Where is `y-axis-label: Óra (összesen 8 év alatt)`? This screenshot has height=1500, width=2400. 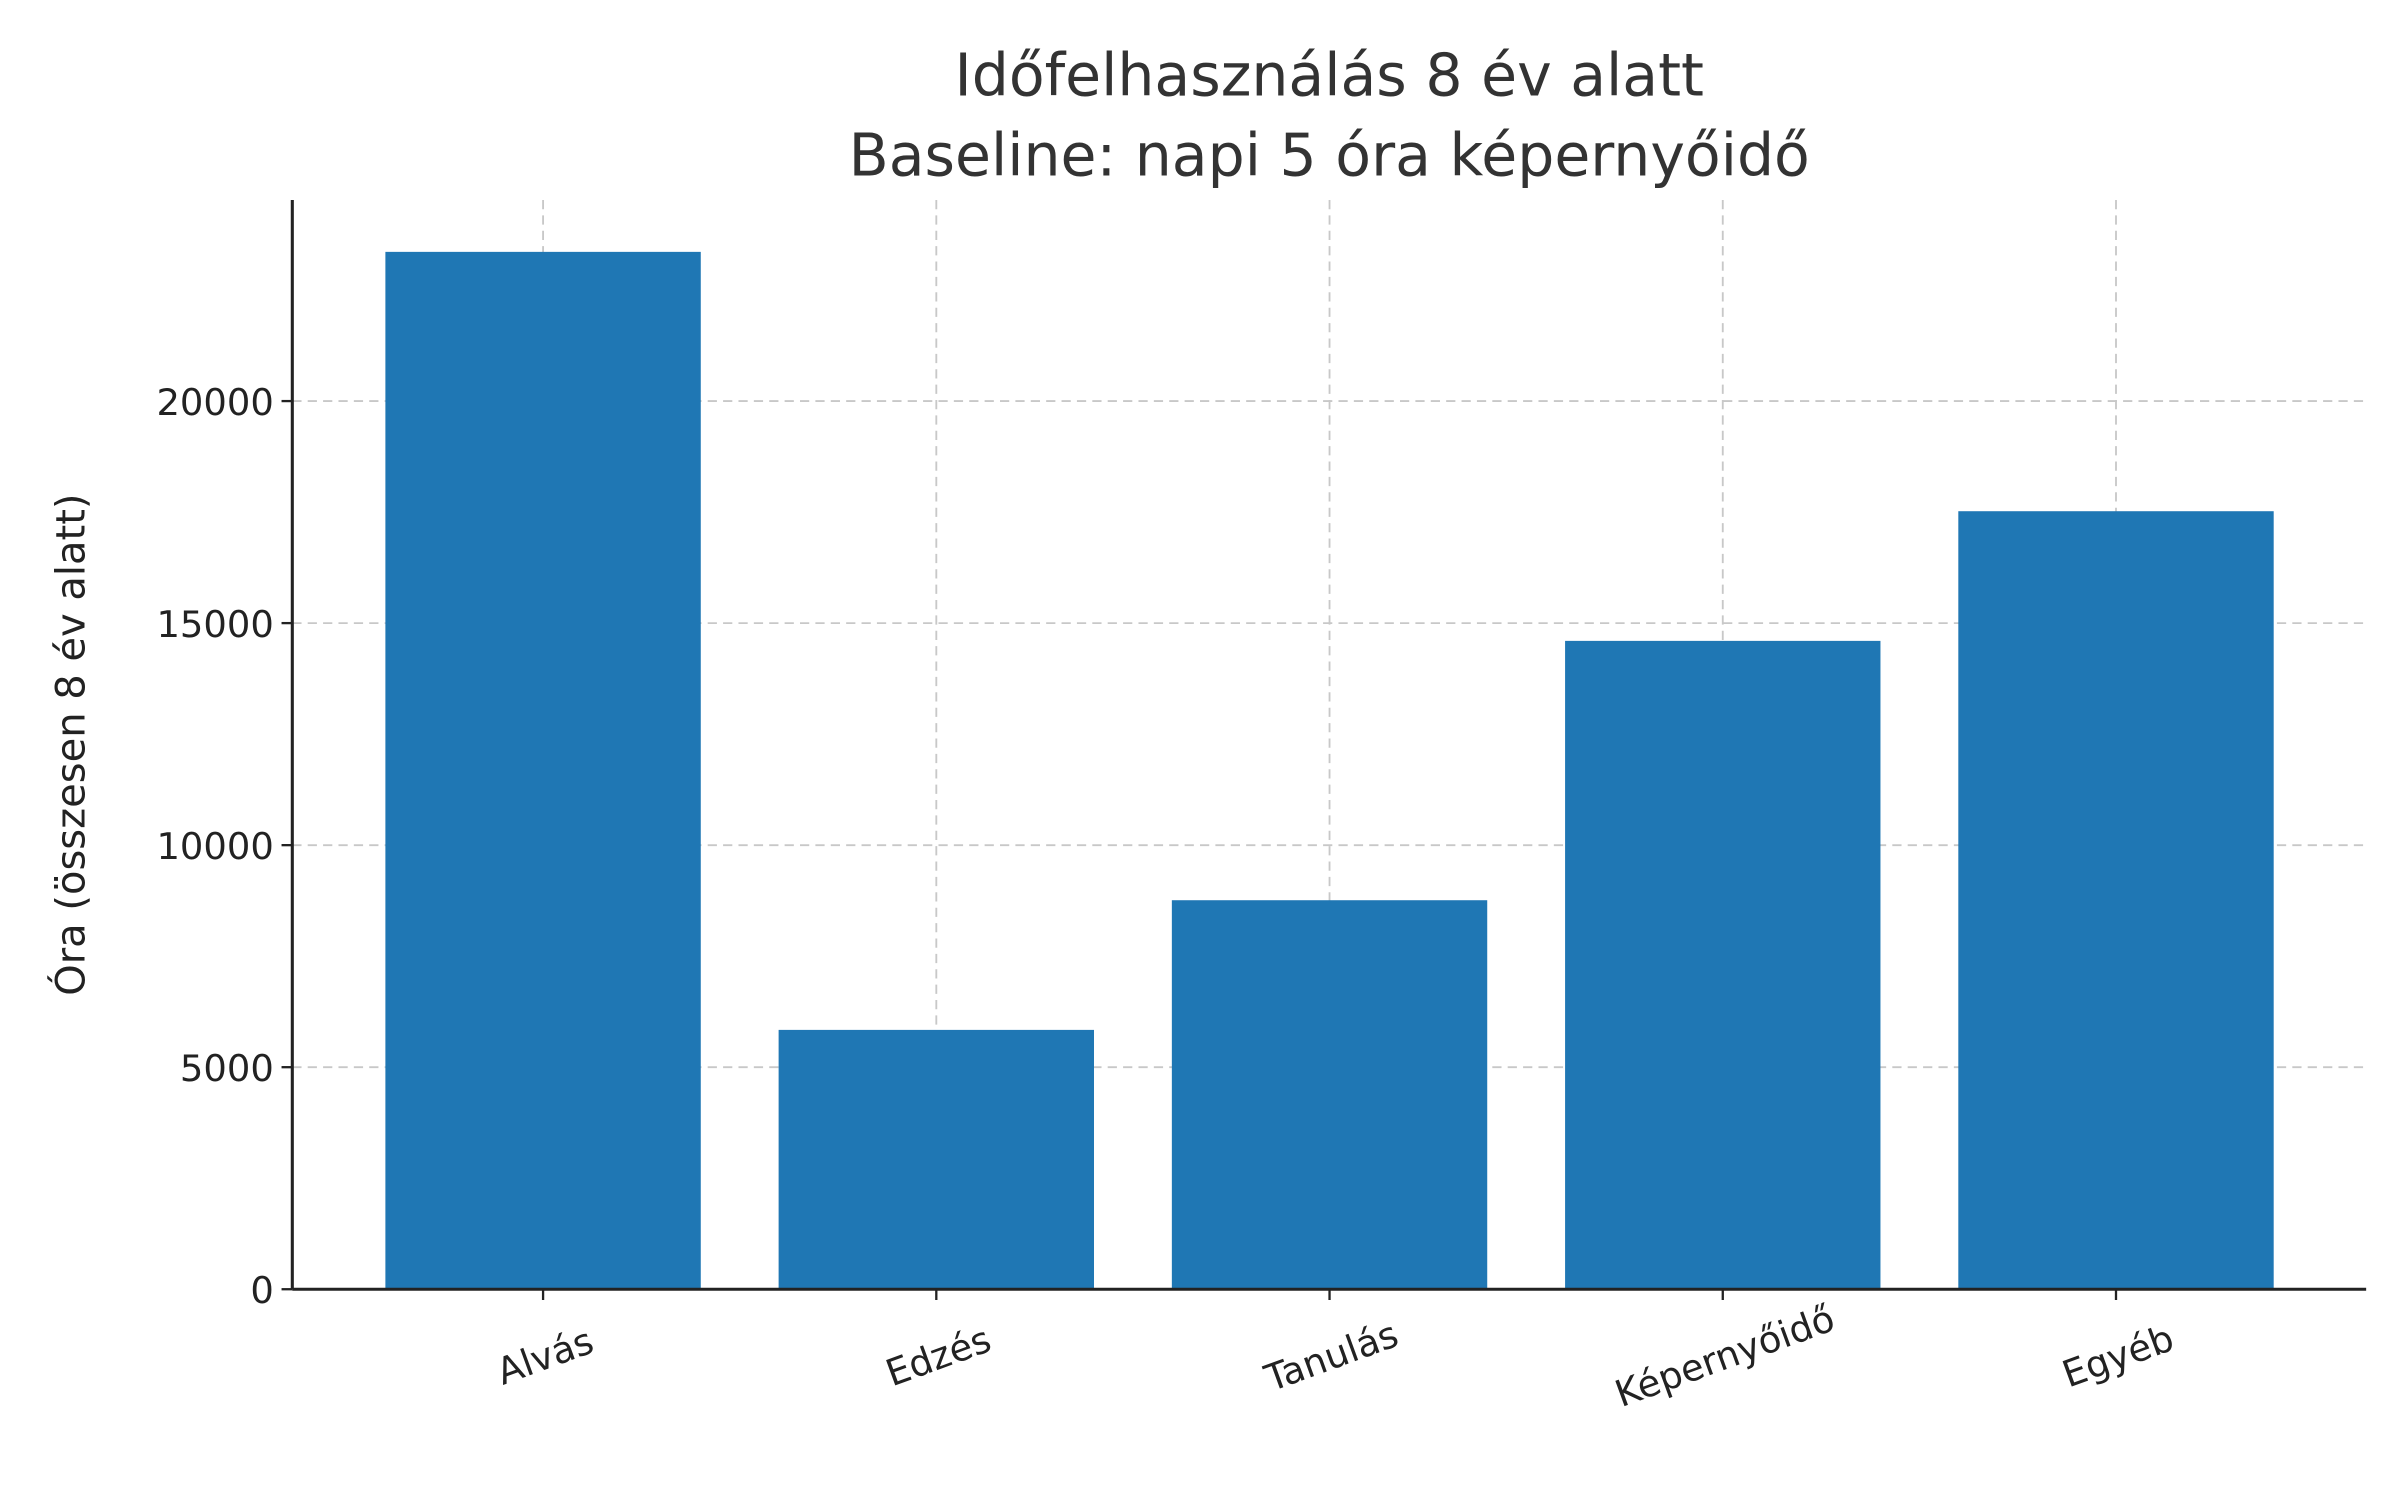 y-axis-label: Óra (összesen 8 év alatt) is located at coordinates (71, 744).